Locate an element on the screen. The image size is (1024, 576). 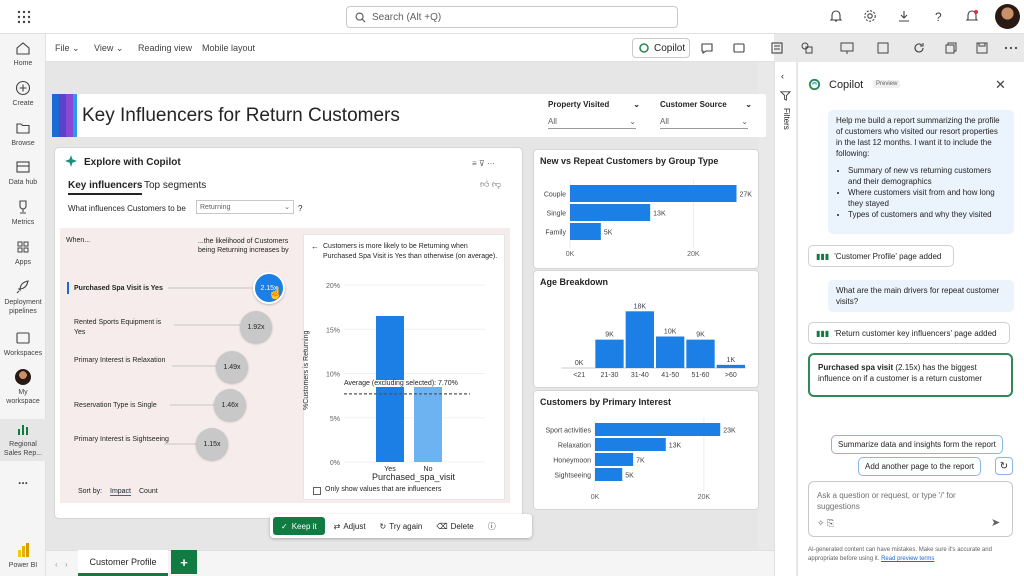
filter-icon: ≡ ⊽ ⋯ is located at coordinates (483, 163).